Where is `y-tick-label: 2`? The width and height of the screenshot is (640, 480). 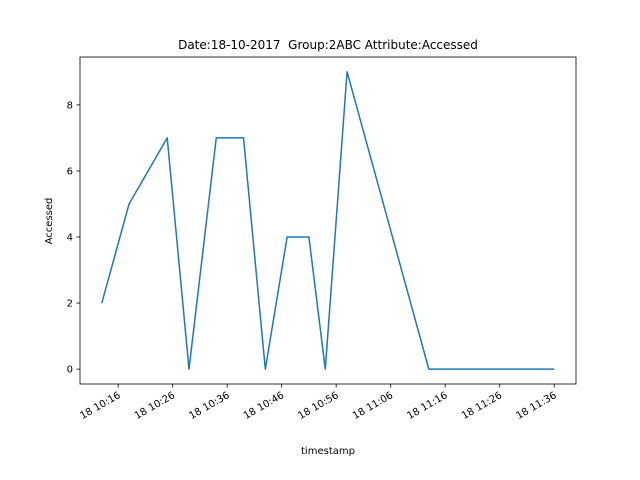 y-tick-label: 2 is located at coordinates (70, 304).